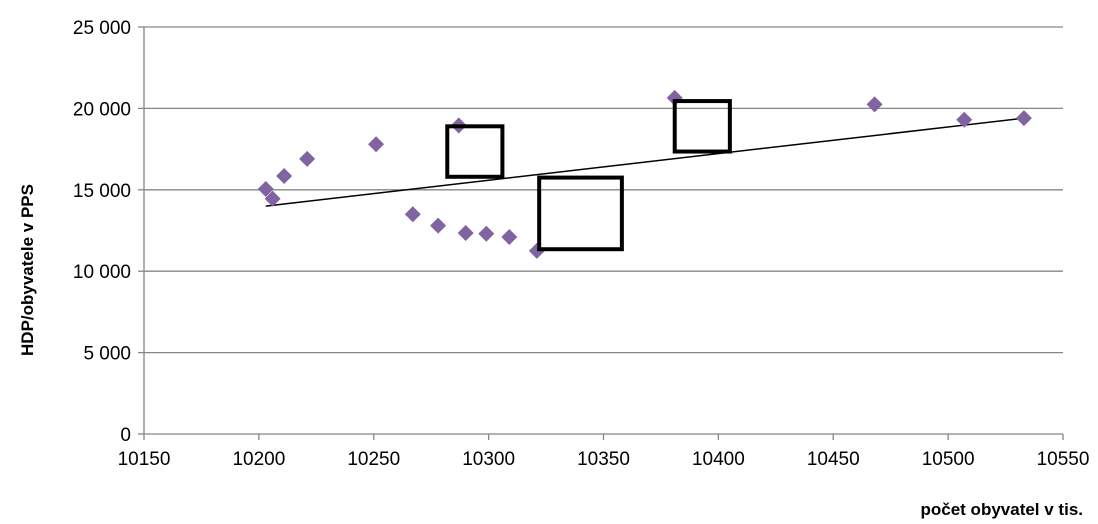  Describe the element at coordinates (373, 459) in the screenshot. I see `x-tick-label: 10250` at that location.